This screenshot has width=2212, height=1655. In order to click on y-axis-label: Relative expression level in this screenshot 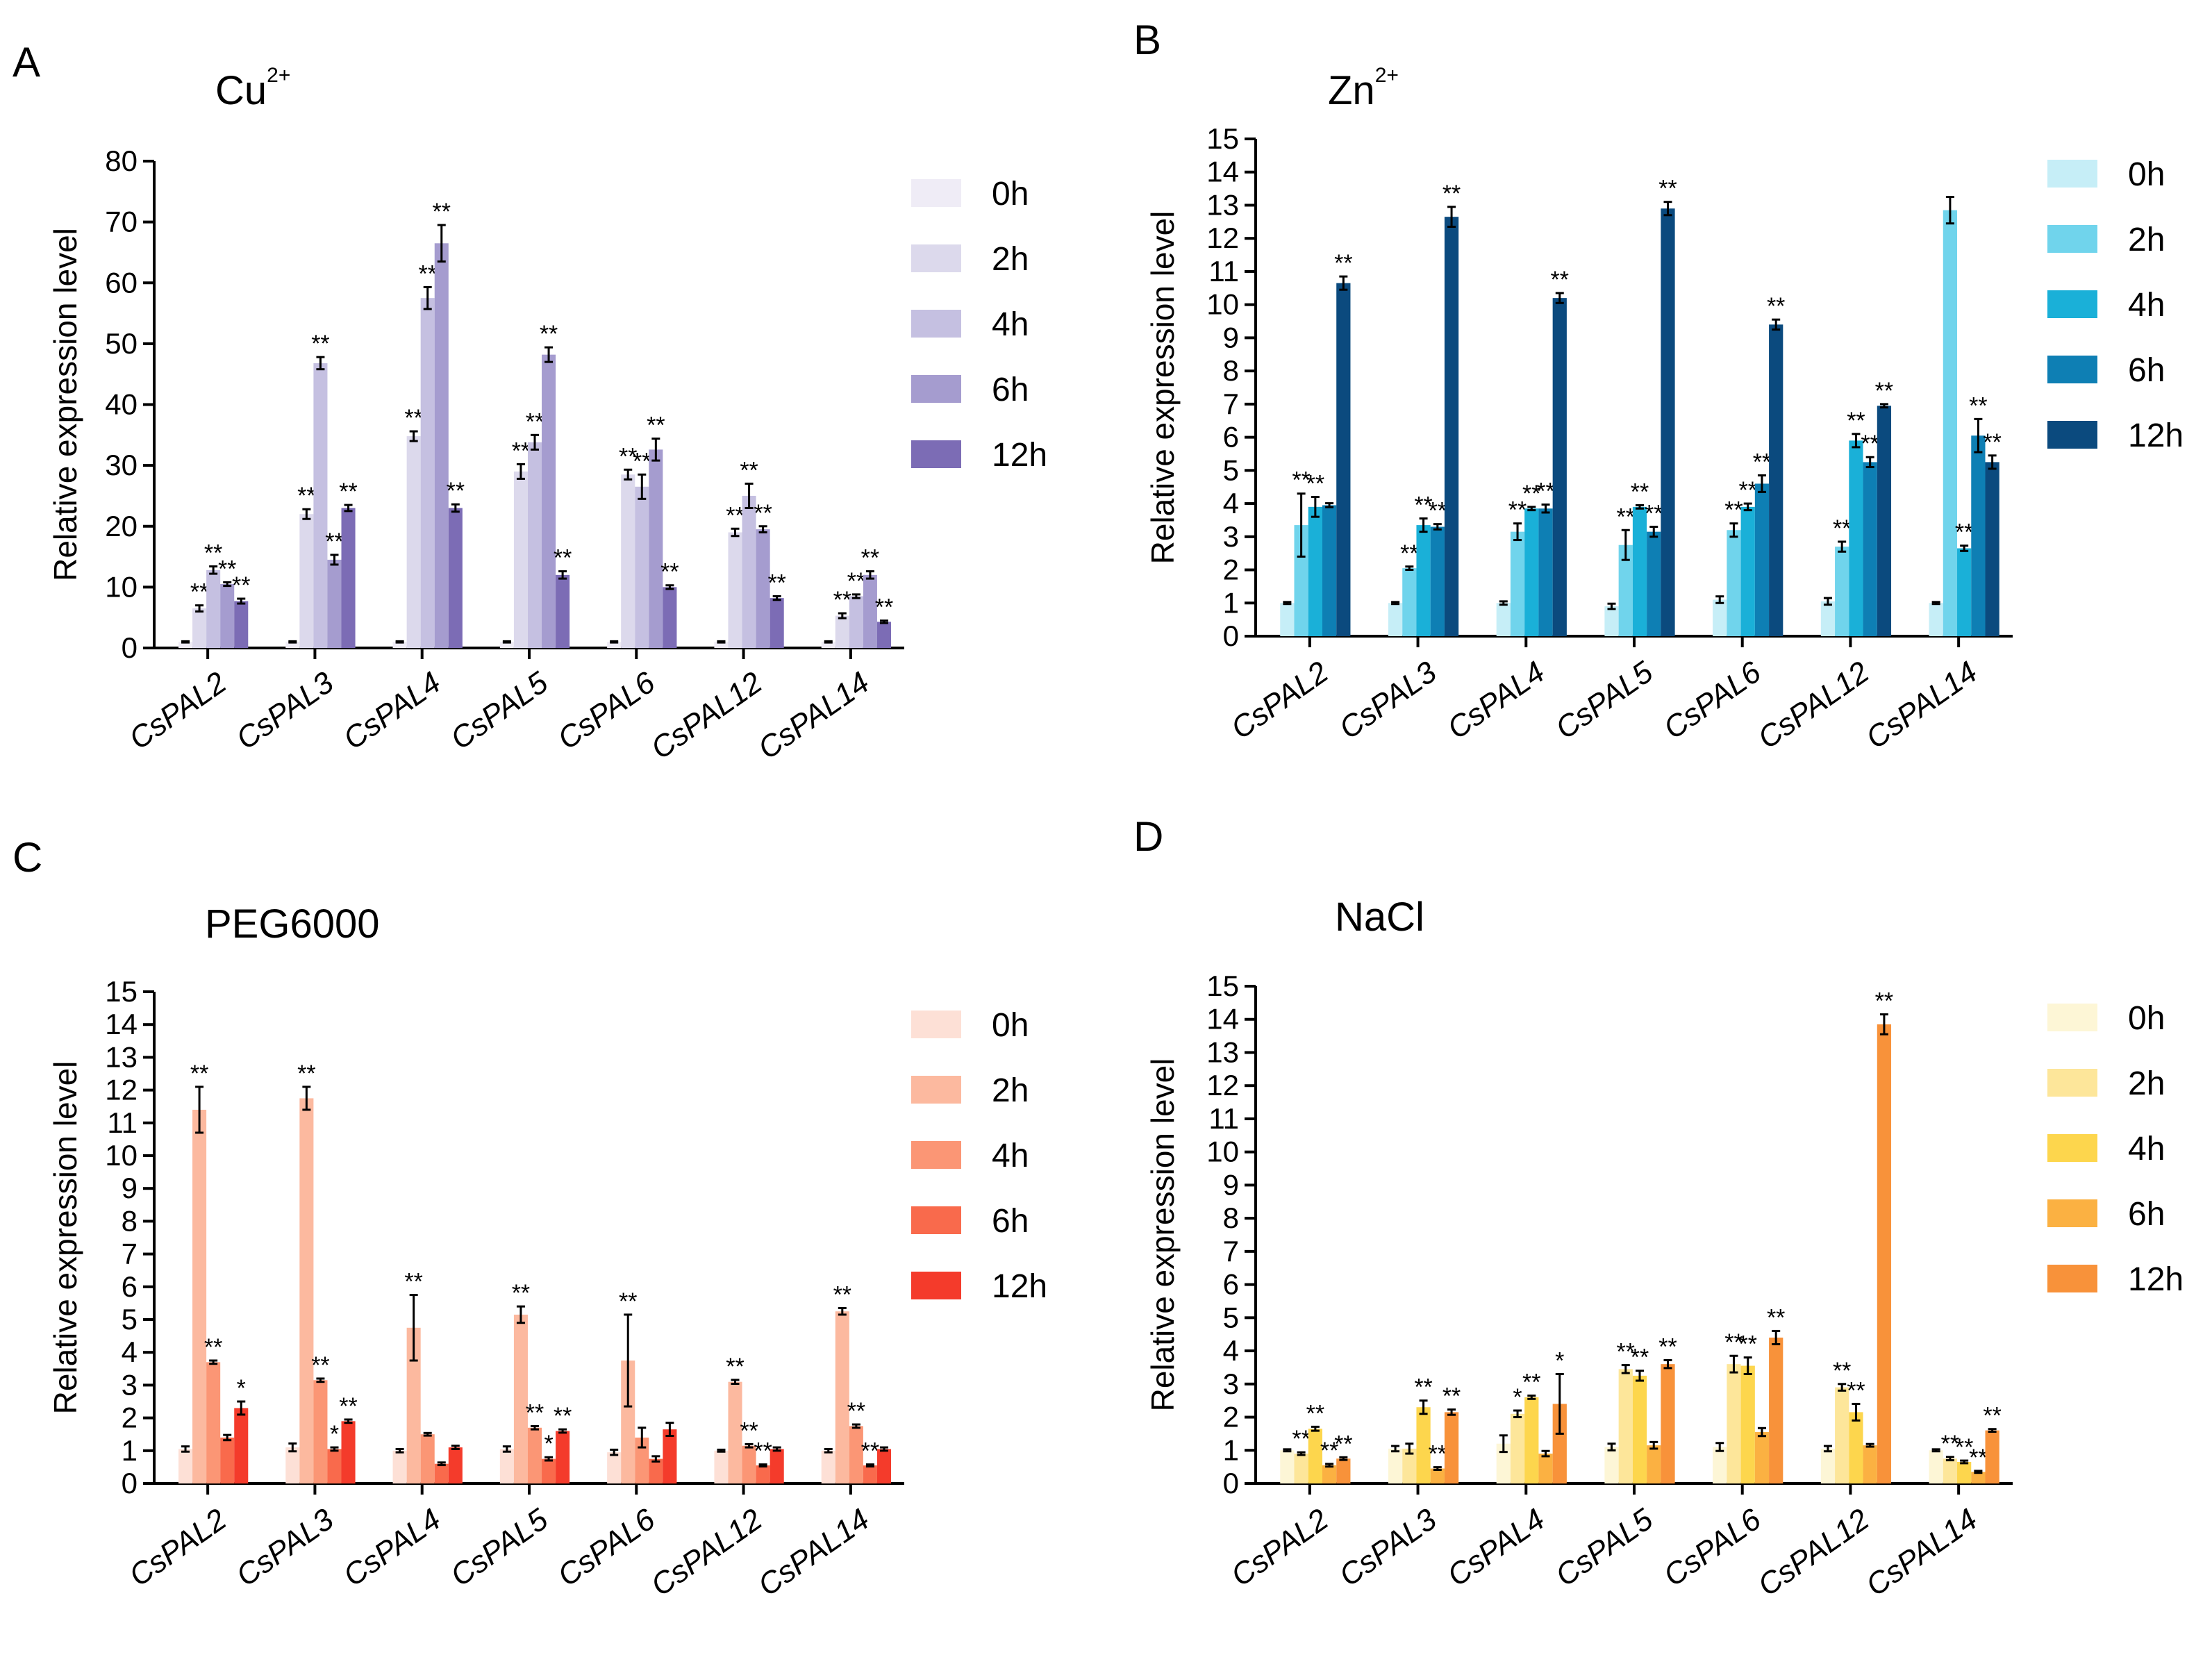, I will do `click(65, 404)`.